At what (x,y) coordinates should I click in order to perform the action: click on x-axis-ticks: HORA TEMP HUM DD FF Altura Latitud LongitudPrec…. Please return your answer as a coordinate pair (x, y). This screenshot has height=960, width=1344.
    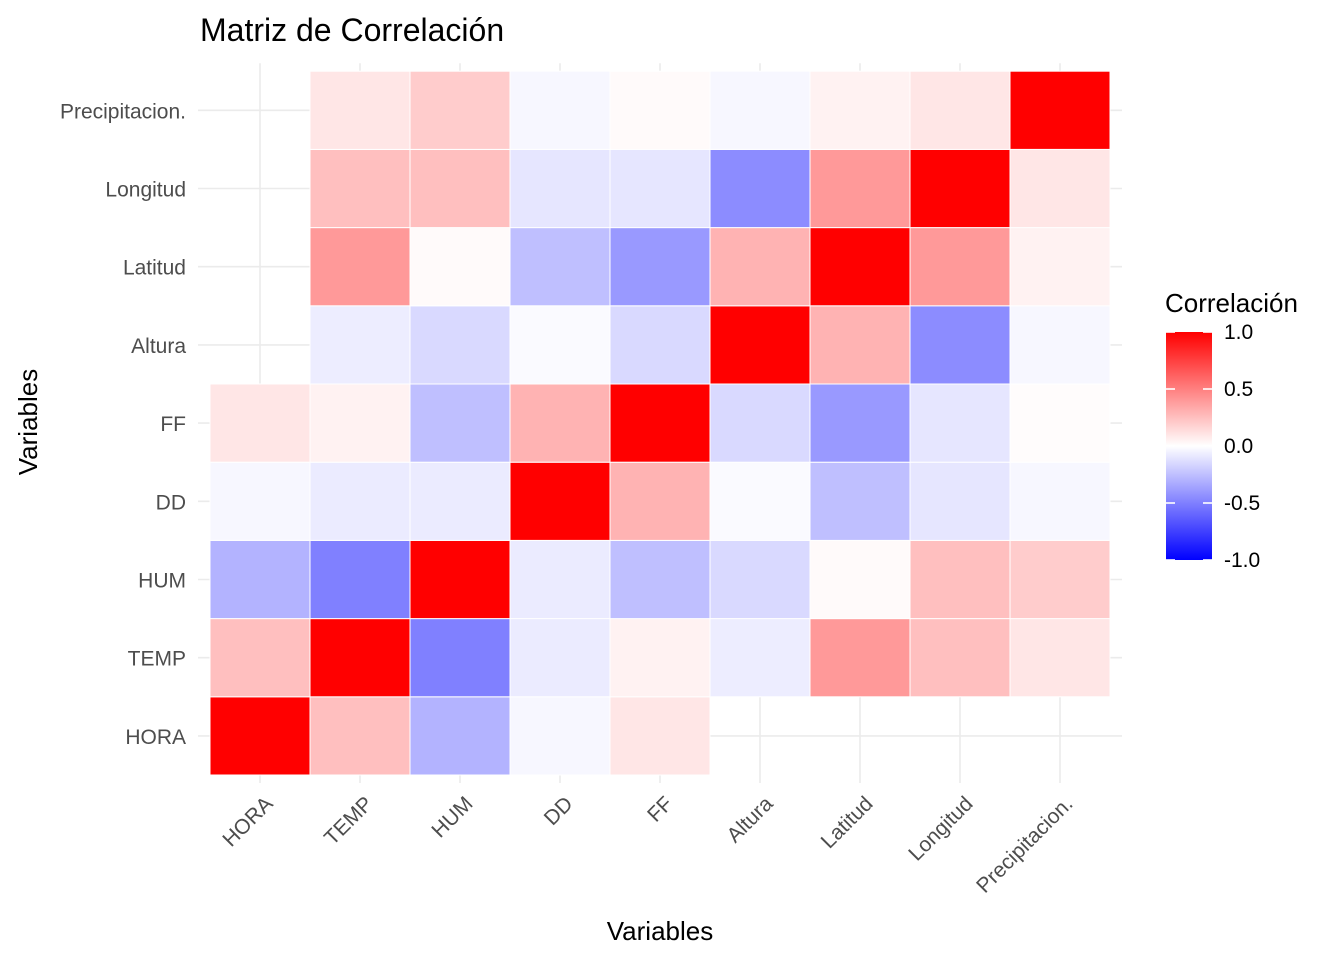
    Looking at the image, I should click on (647, 845).